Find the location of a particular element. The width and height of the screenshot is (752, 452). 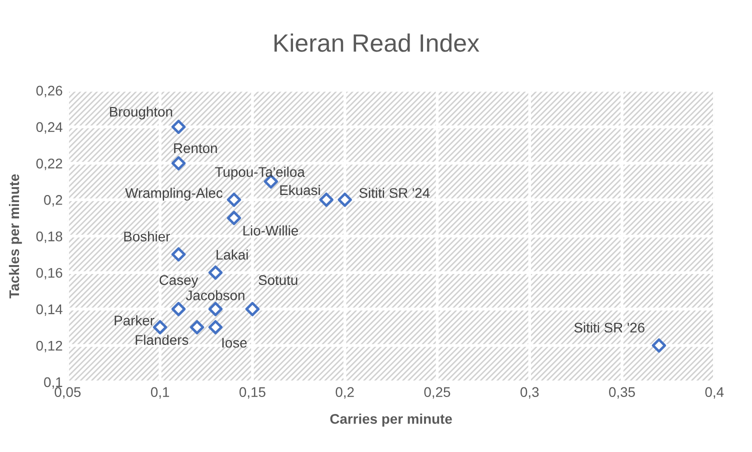

annotation: Ekuasi is located at coordinates (300, 190).